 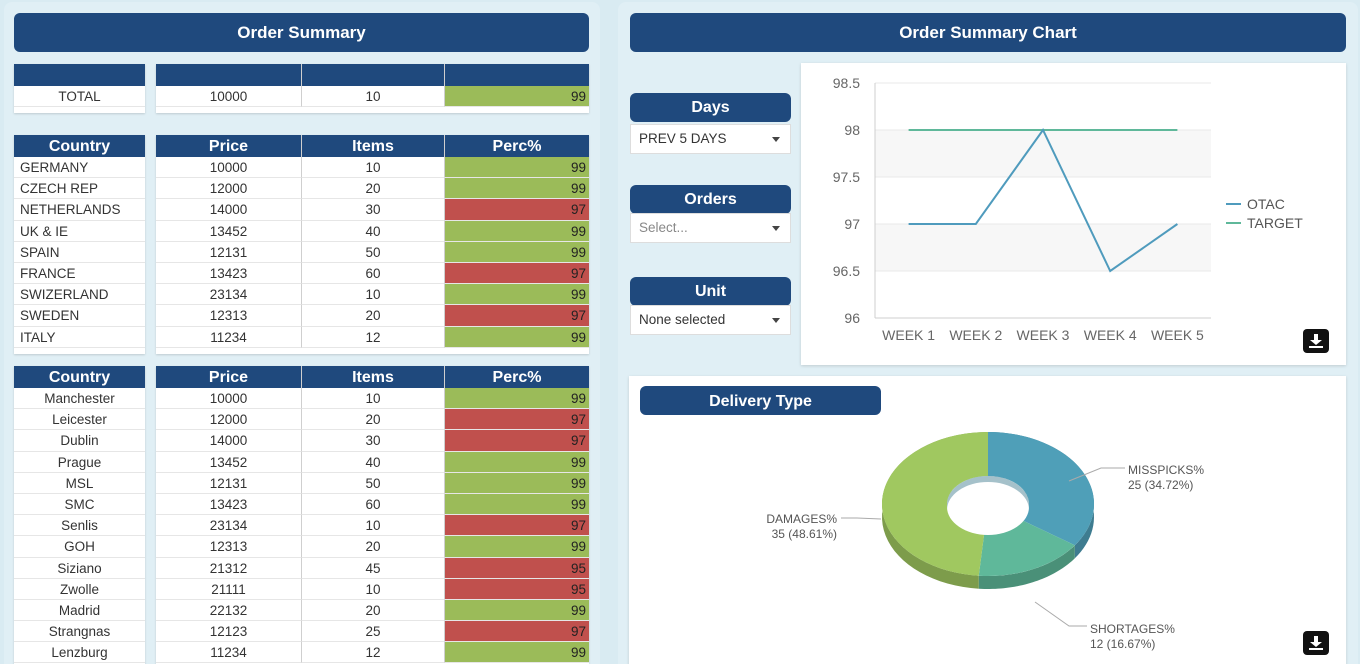 What do you see at coordinates (1132, 629) in the screenshot?
I see `slice-label: SHORTAGES%` at bounding box center [1132, 629].